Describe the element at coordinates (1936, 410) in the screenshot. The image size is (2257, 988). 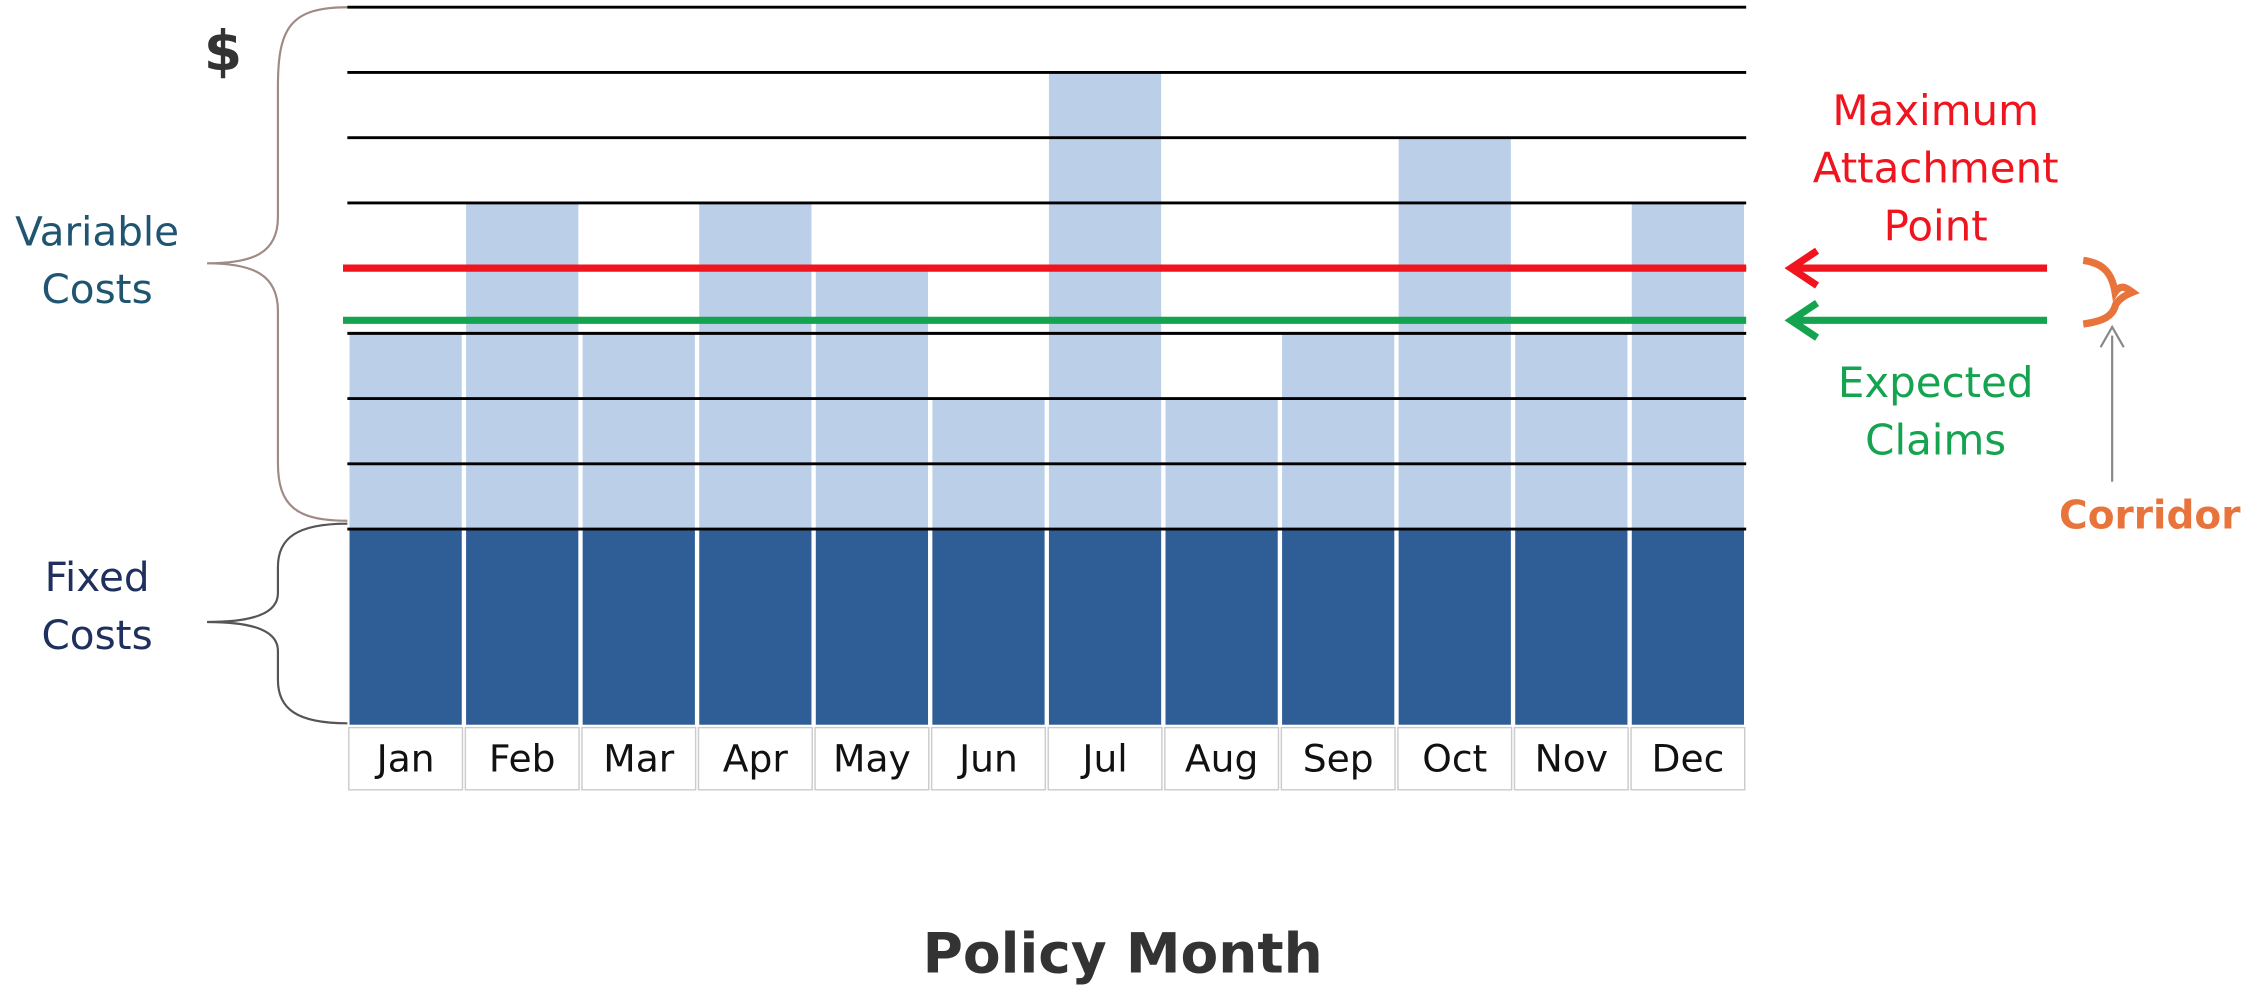
I see `reference-label: Expected Claims` at that location.